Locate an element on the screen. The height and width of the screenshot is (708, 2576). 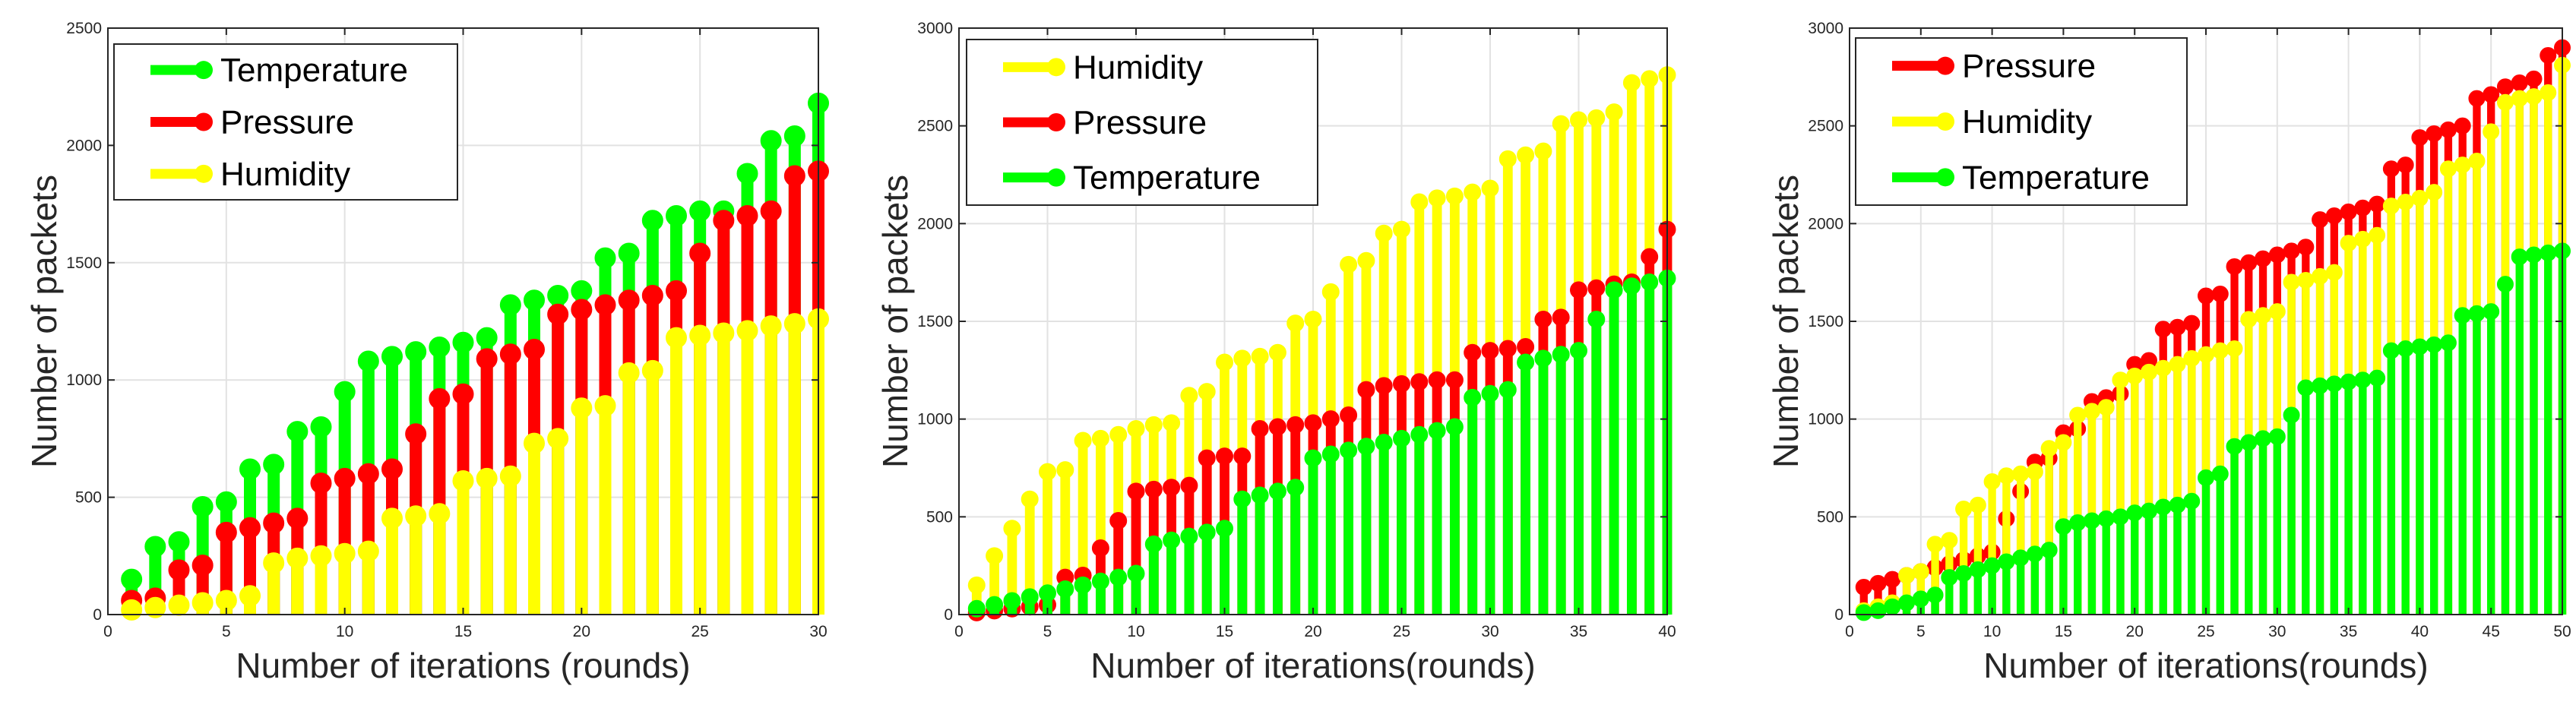
y-tick-label: 2500 is located at coordinates (1825, 126).